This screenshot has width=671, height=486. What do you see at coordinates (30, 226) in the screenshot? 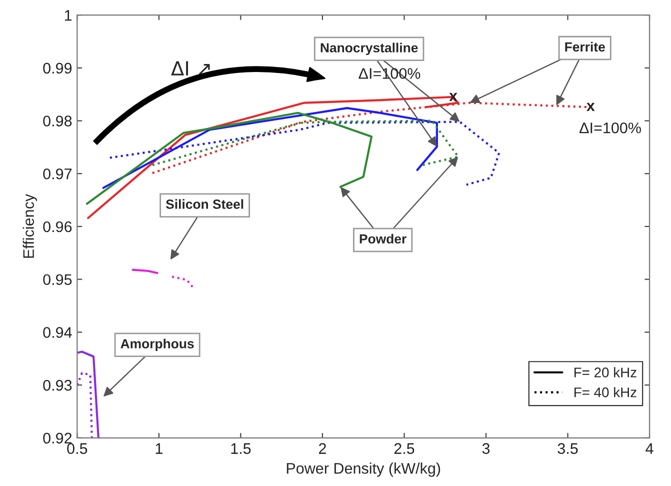
I see `y-axis-title: Efficiency` at bounding box center [30, 226].